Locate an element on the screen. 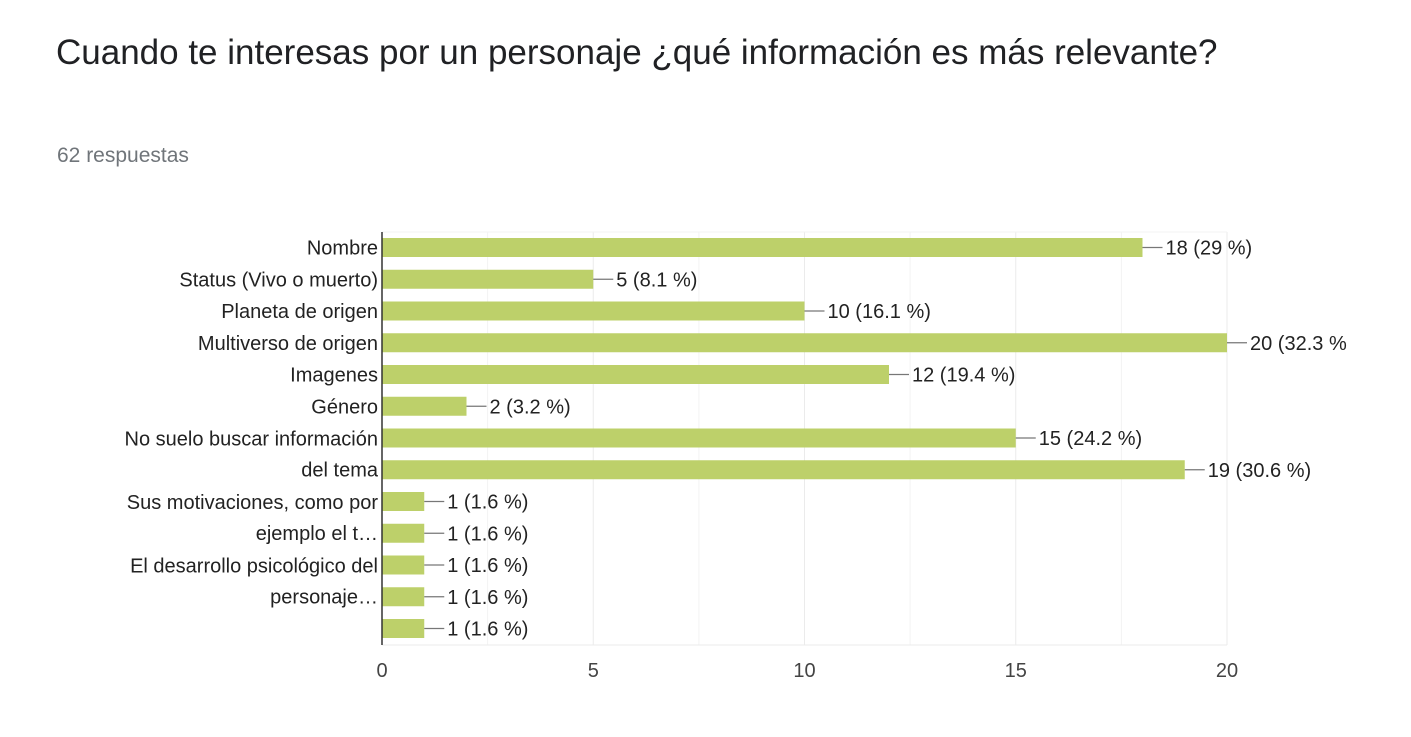 This screenshot has height=737, width=1411. data-label: 2 (3.2 %) is located at coordinates (530, 407).